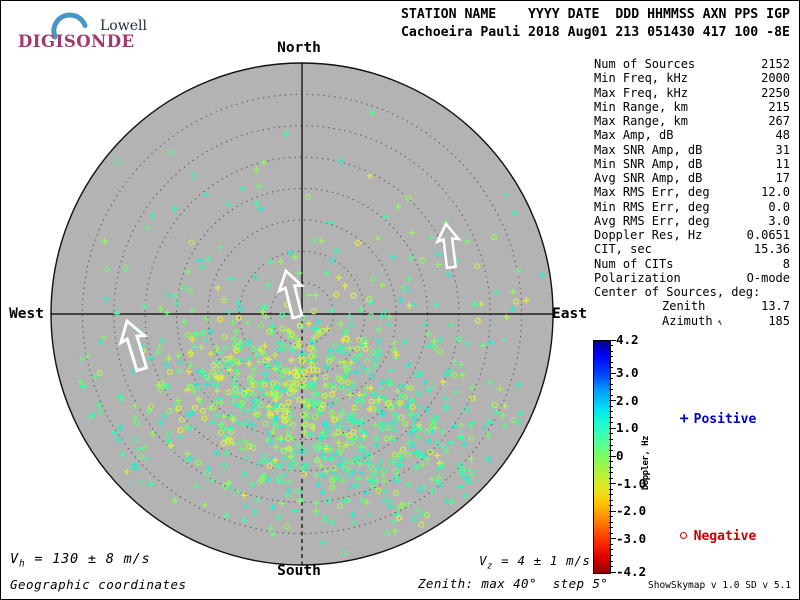  Describe the element at coordinates (659, 321) in the screenshot. I see `stat-label: Azimuth ↖` at that location.